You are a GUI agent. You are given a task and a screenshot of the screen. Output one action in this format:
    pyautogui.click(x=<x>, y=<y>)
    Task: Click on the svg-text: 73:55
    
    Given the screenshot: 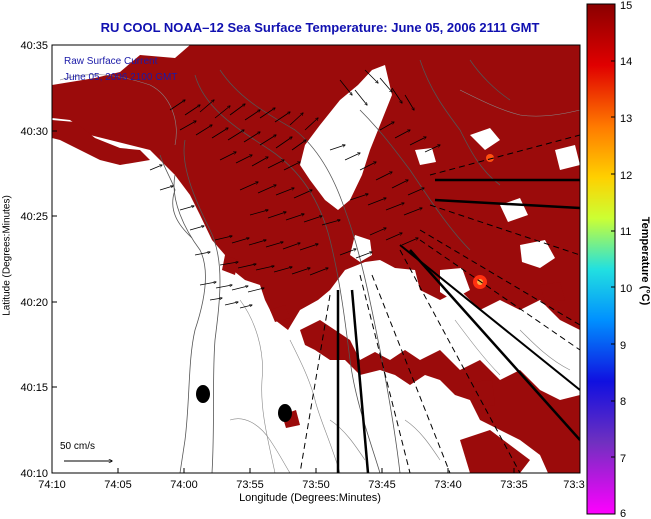 What is the action you would take?
    pyautogui.click(x=250, y=485)
    